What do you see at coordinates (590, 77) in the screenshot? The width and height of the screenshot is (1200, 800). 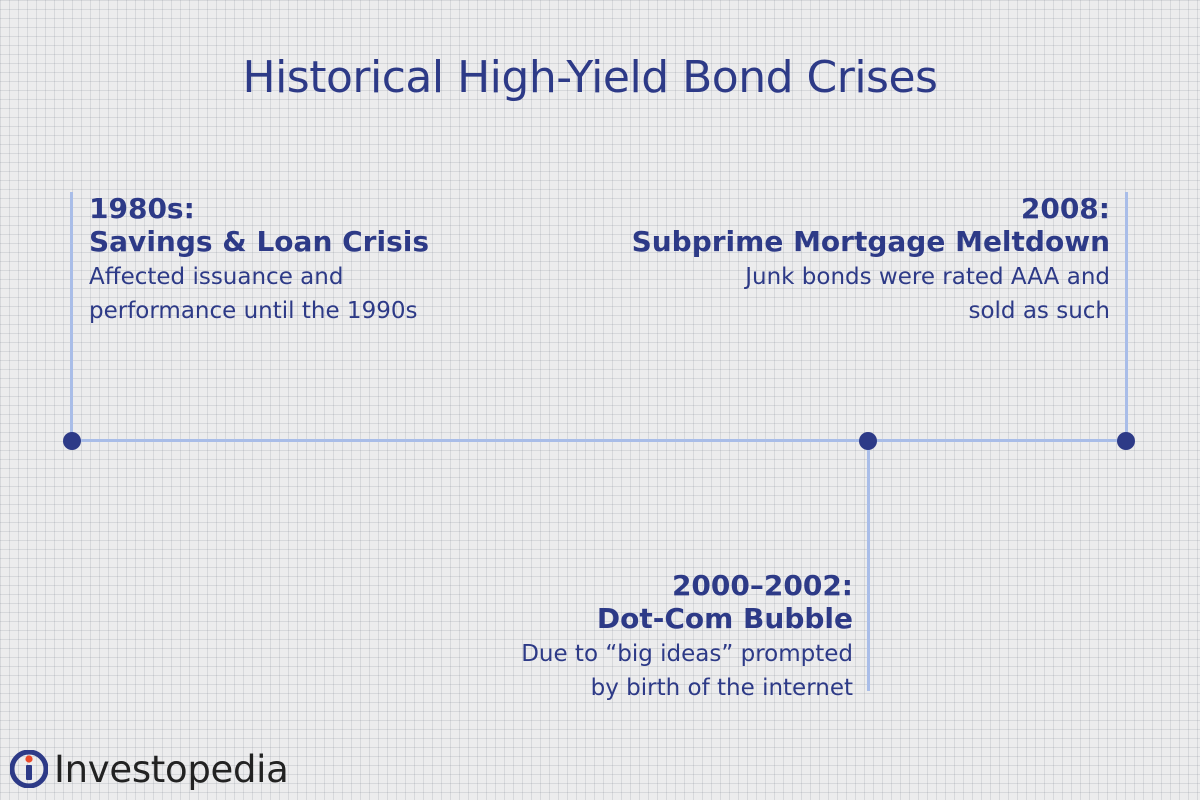 I see `page-title: Historical High-Yield Bond Crises` at bounding box center [590, 77].